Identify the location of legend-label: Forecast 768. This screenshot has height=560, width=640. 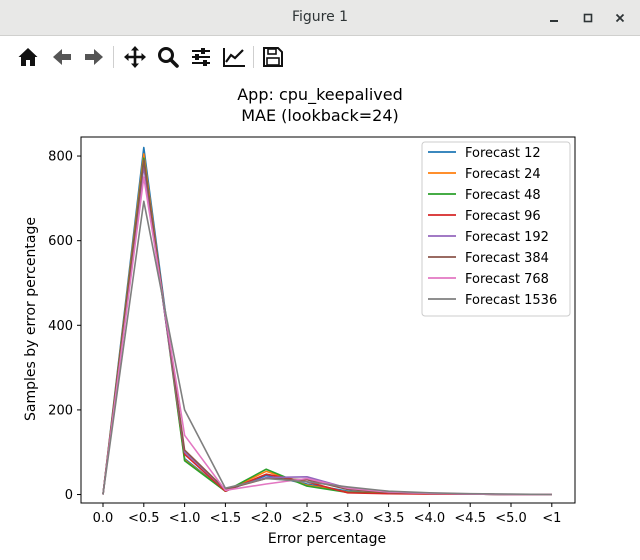
(507, 279).